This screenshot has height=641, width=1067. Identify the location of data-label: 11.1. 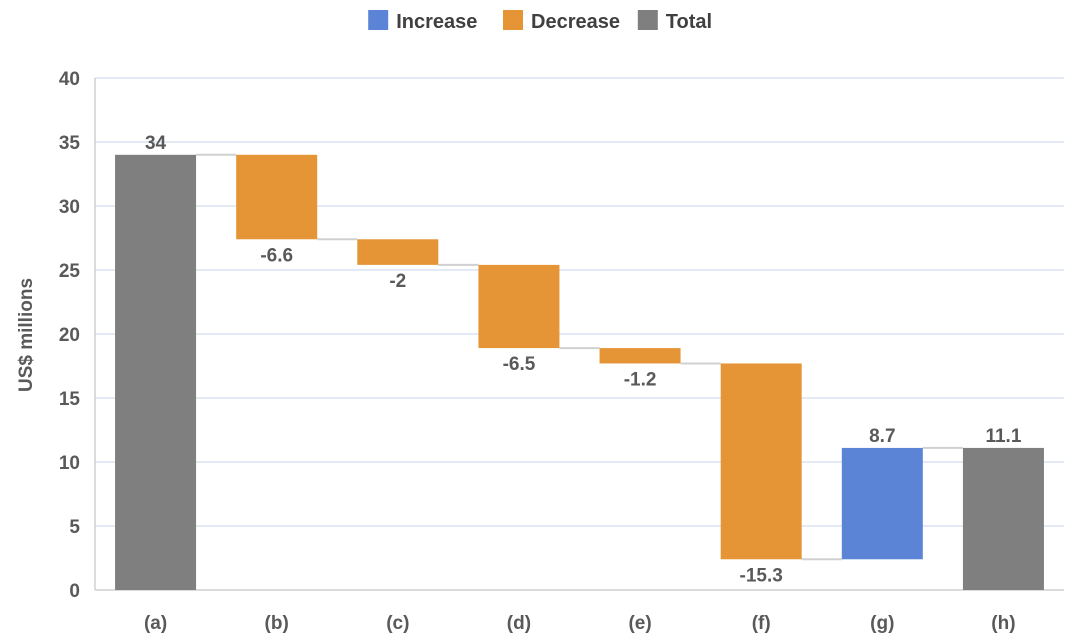
(1003, 436).